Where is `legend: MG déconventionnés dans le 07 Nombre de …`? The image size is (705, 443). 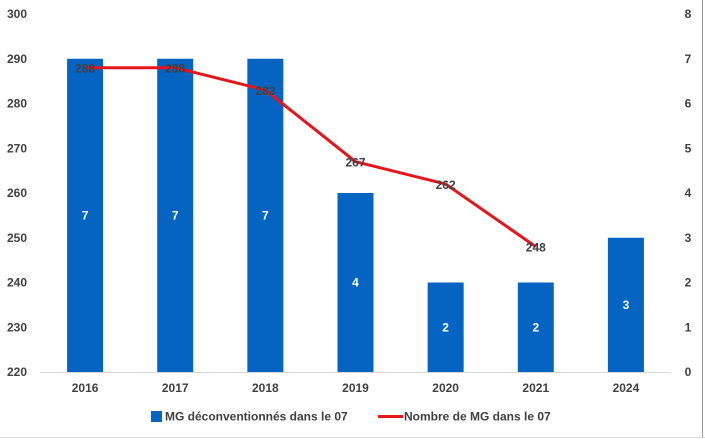 legend: MG déconventionnés dans le 07 Nombre de … is located at coordinates (351, 417).